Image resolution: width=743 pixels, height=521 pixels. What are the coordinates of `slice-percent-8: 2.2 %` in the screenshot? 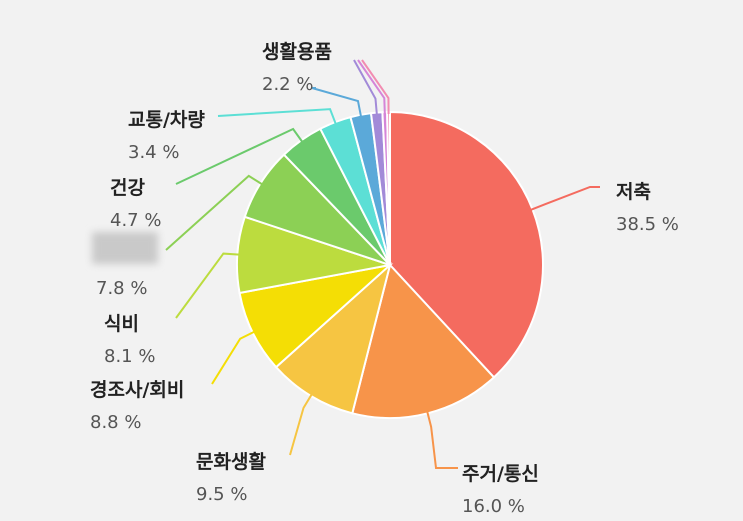 It's located at (287, 84).